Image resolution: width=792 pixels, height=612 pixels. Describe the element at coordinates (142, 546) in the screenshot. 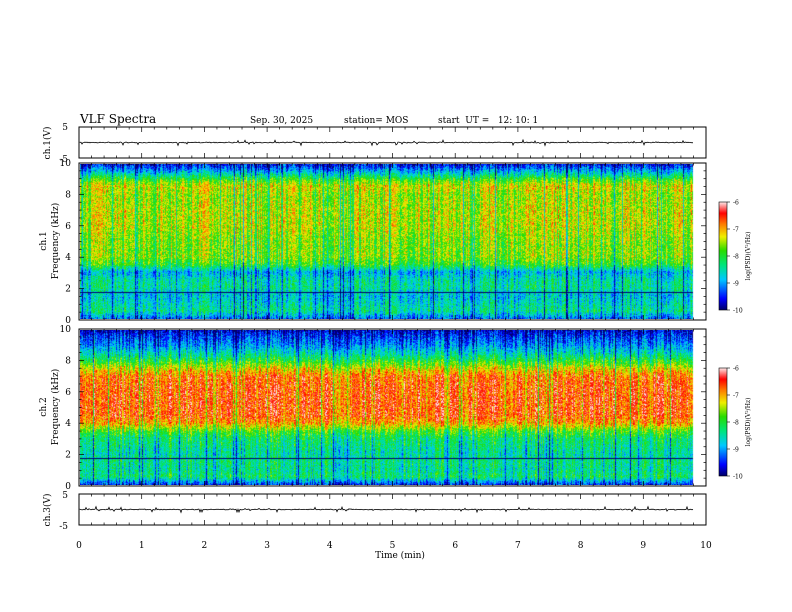

I see `x-tick-label: 1` at that location.